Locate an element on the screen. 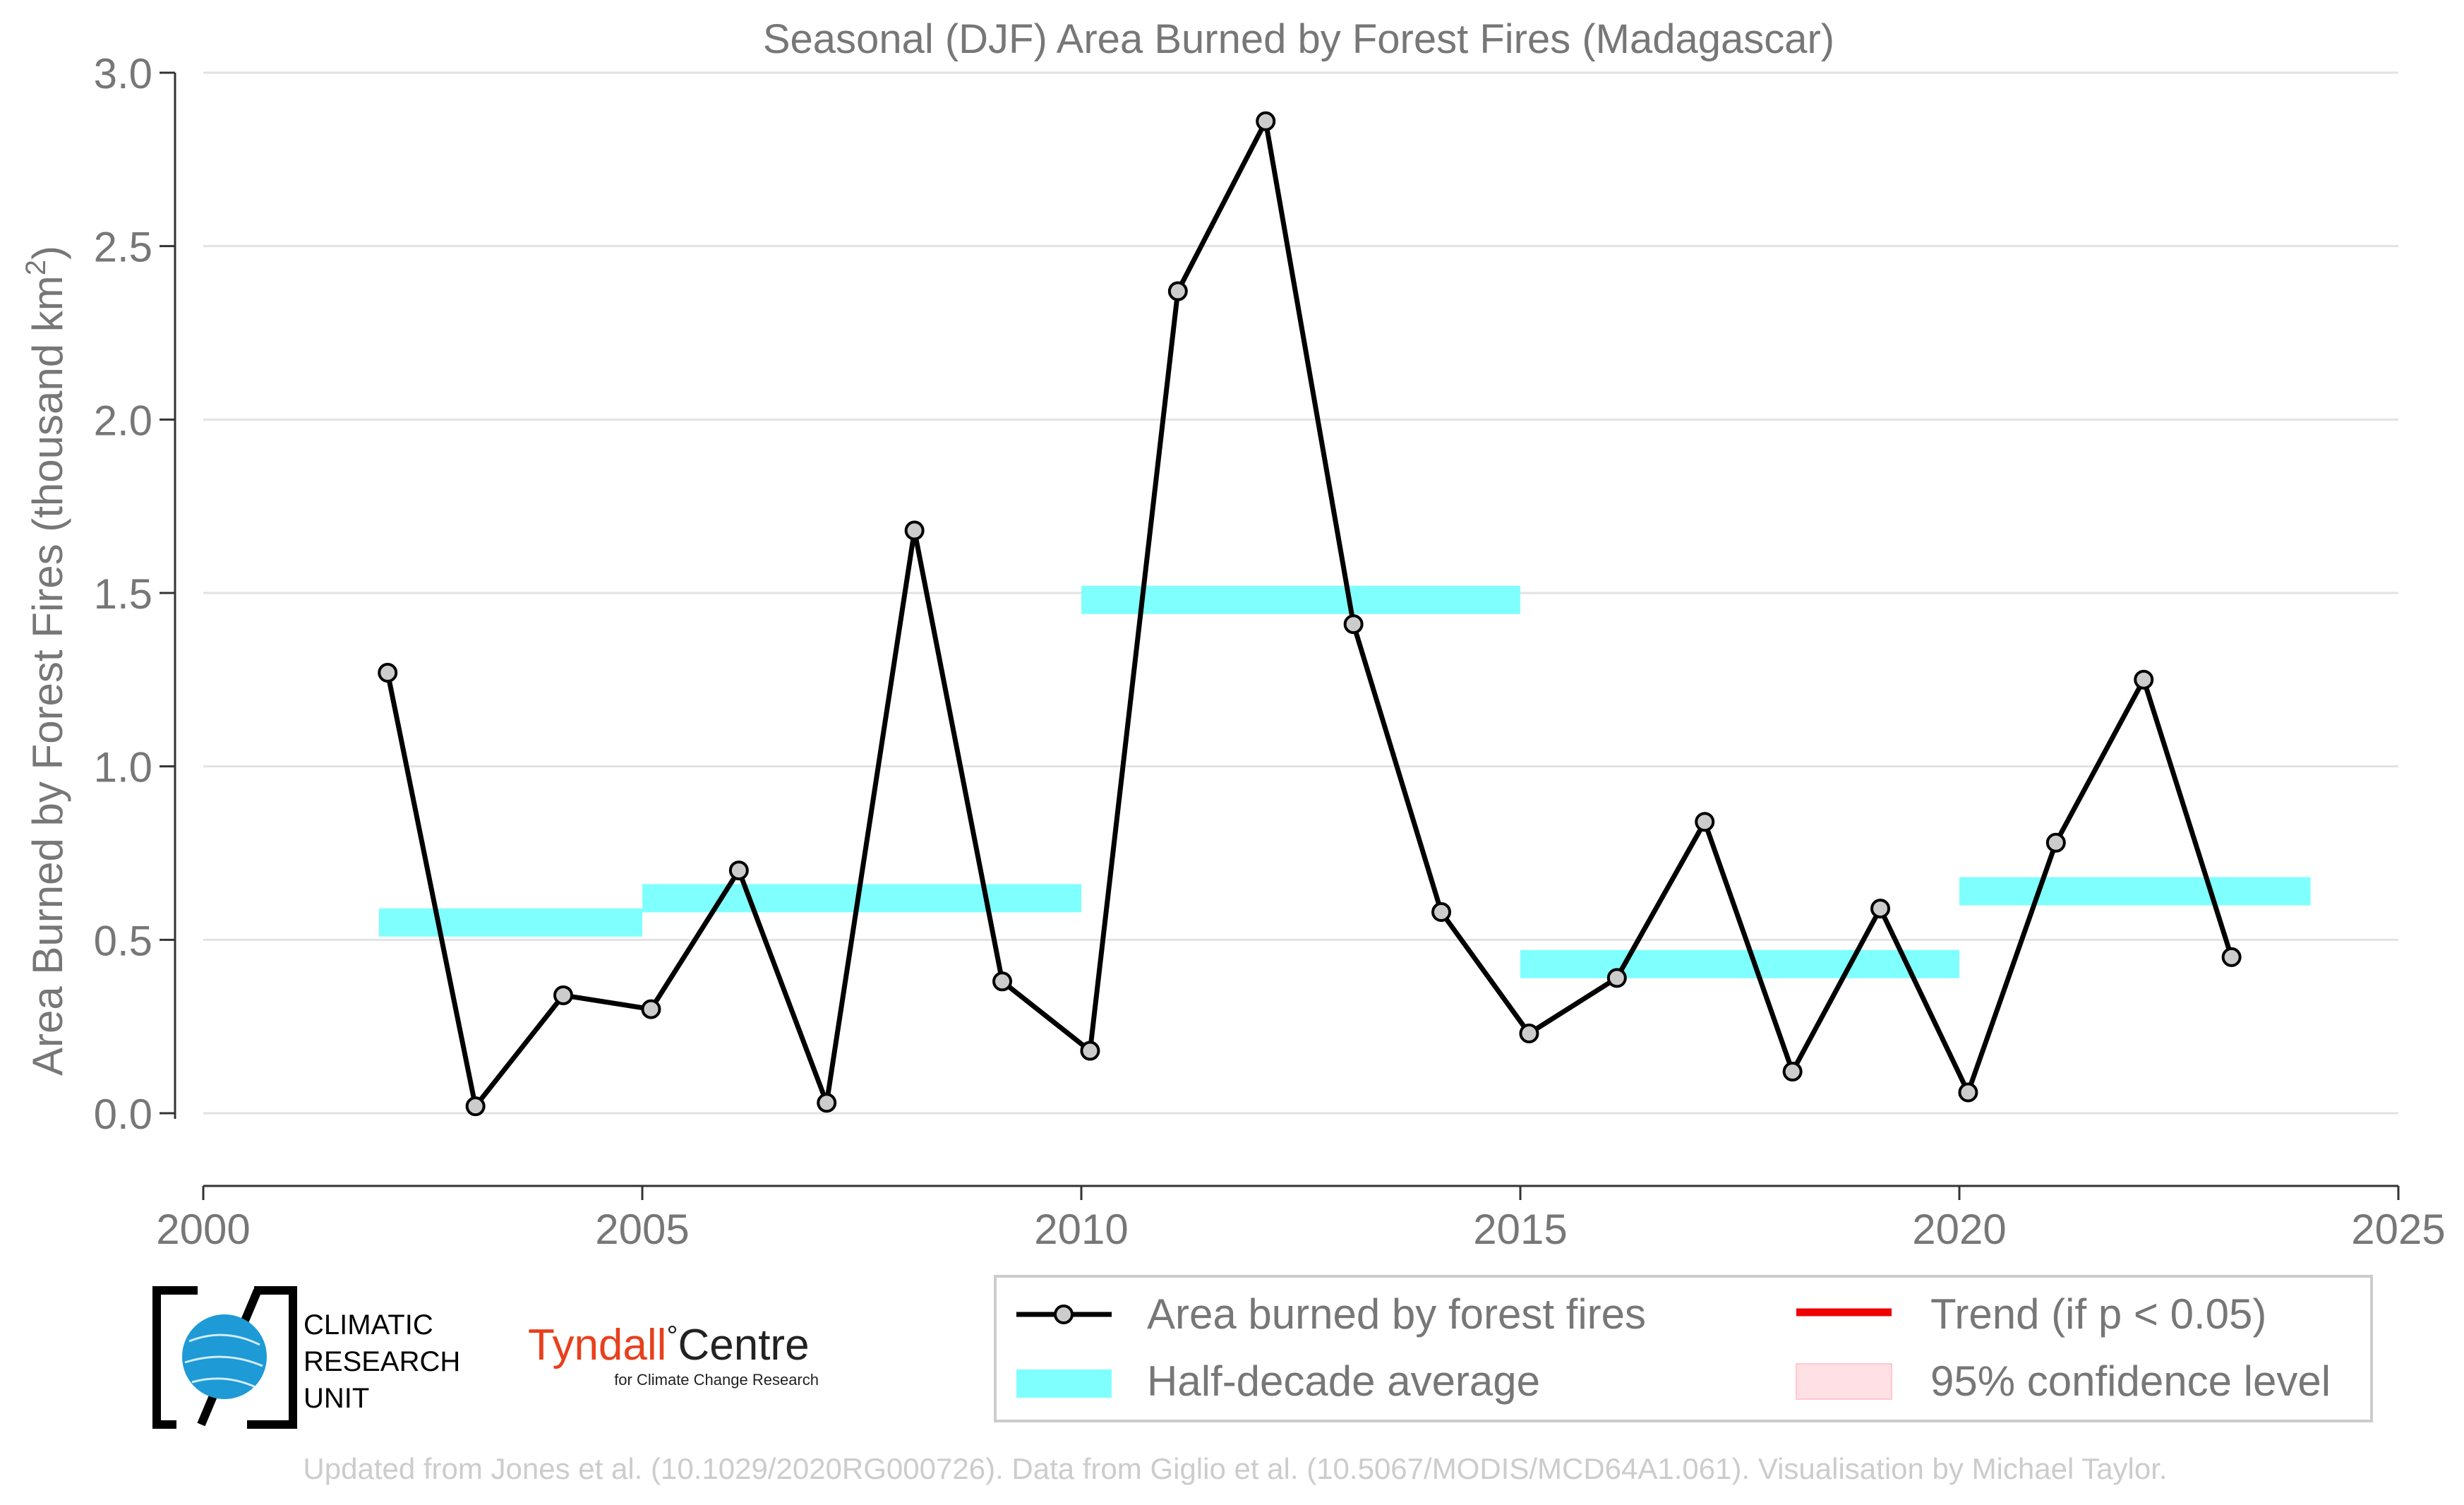 Image resolution: width=2464 pixels, height=1505 pixels. cru-logo-line1: CLIMATIC is located at coordinates (368, 1325).